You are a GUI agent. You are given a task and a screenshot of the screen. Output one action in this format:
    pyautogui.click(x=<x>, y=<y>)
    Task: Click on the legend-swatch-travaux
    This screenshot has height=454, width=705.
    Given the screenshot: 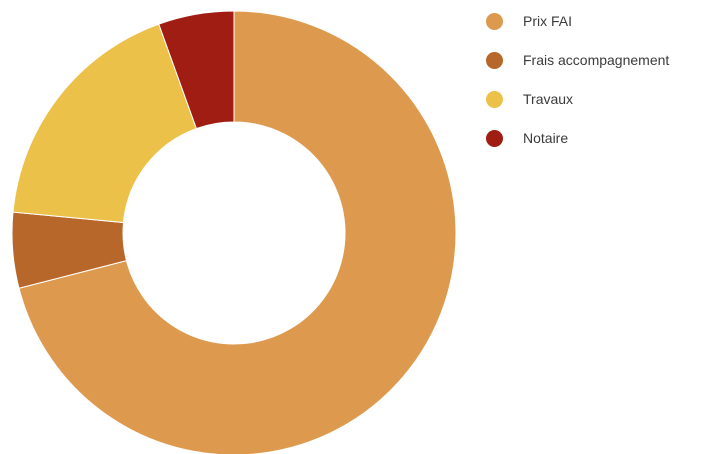 What is the action you would take?
    pyautogui.click(x=494, y=99)
    